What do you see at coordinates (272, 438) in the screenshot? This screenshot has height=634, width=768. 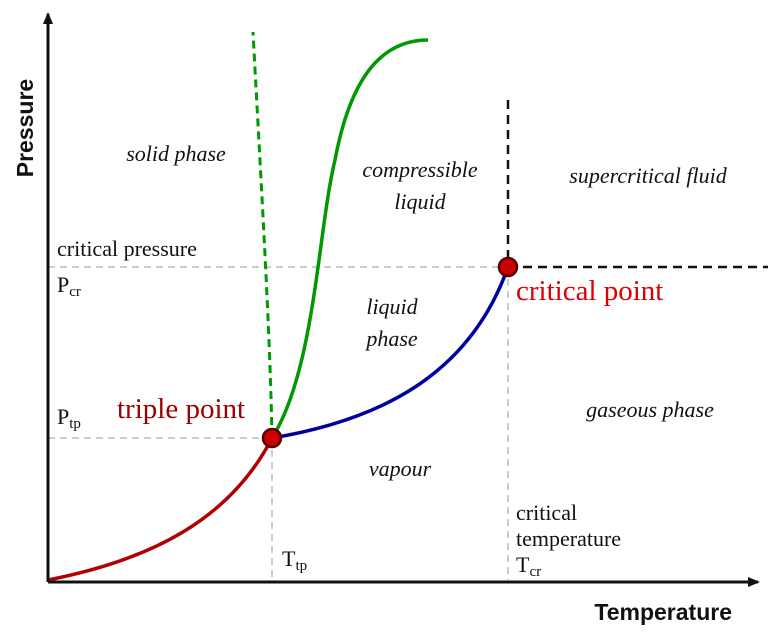 I see `triple-point-marker` at bounding box center [272, 438].